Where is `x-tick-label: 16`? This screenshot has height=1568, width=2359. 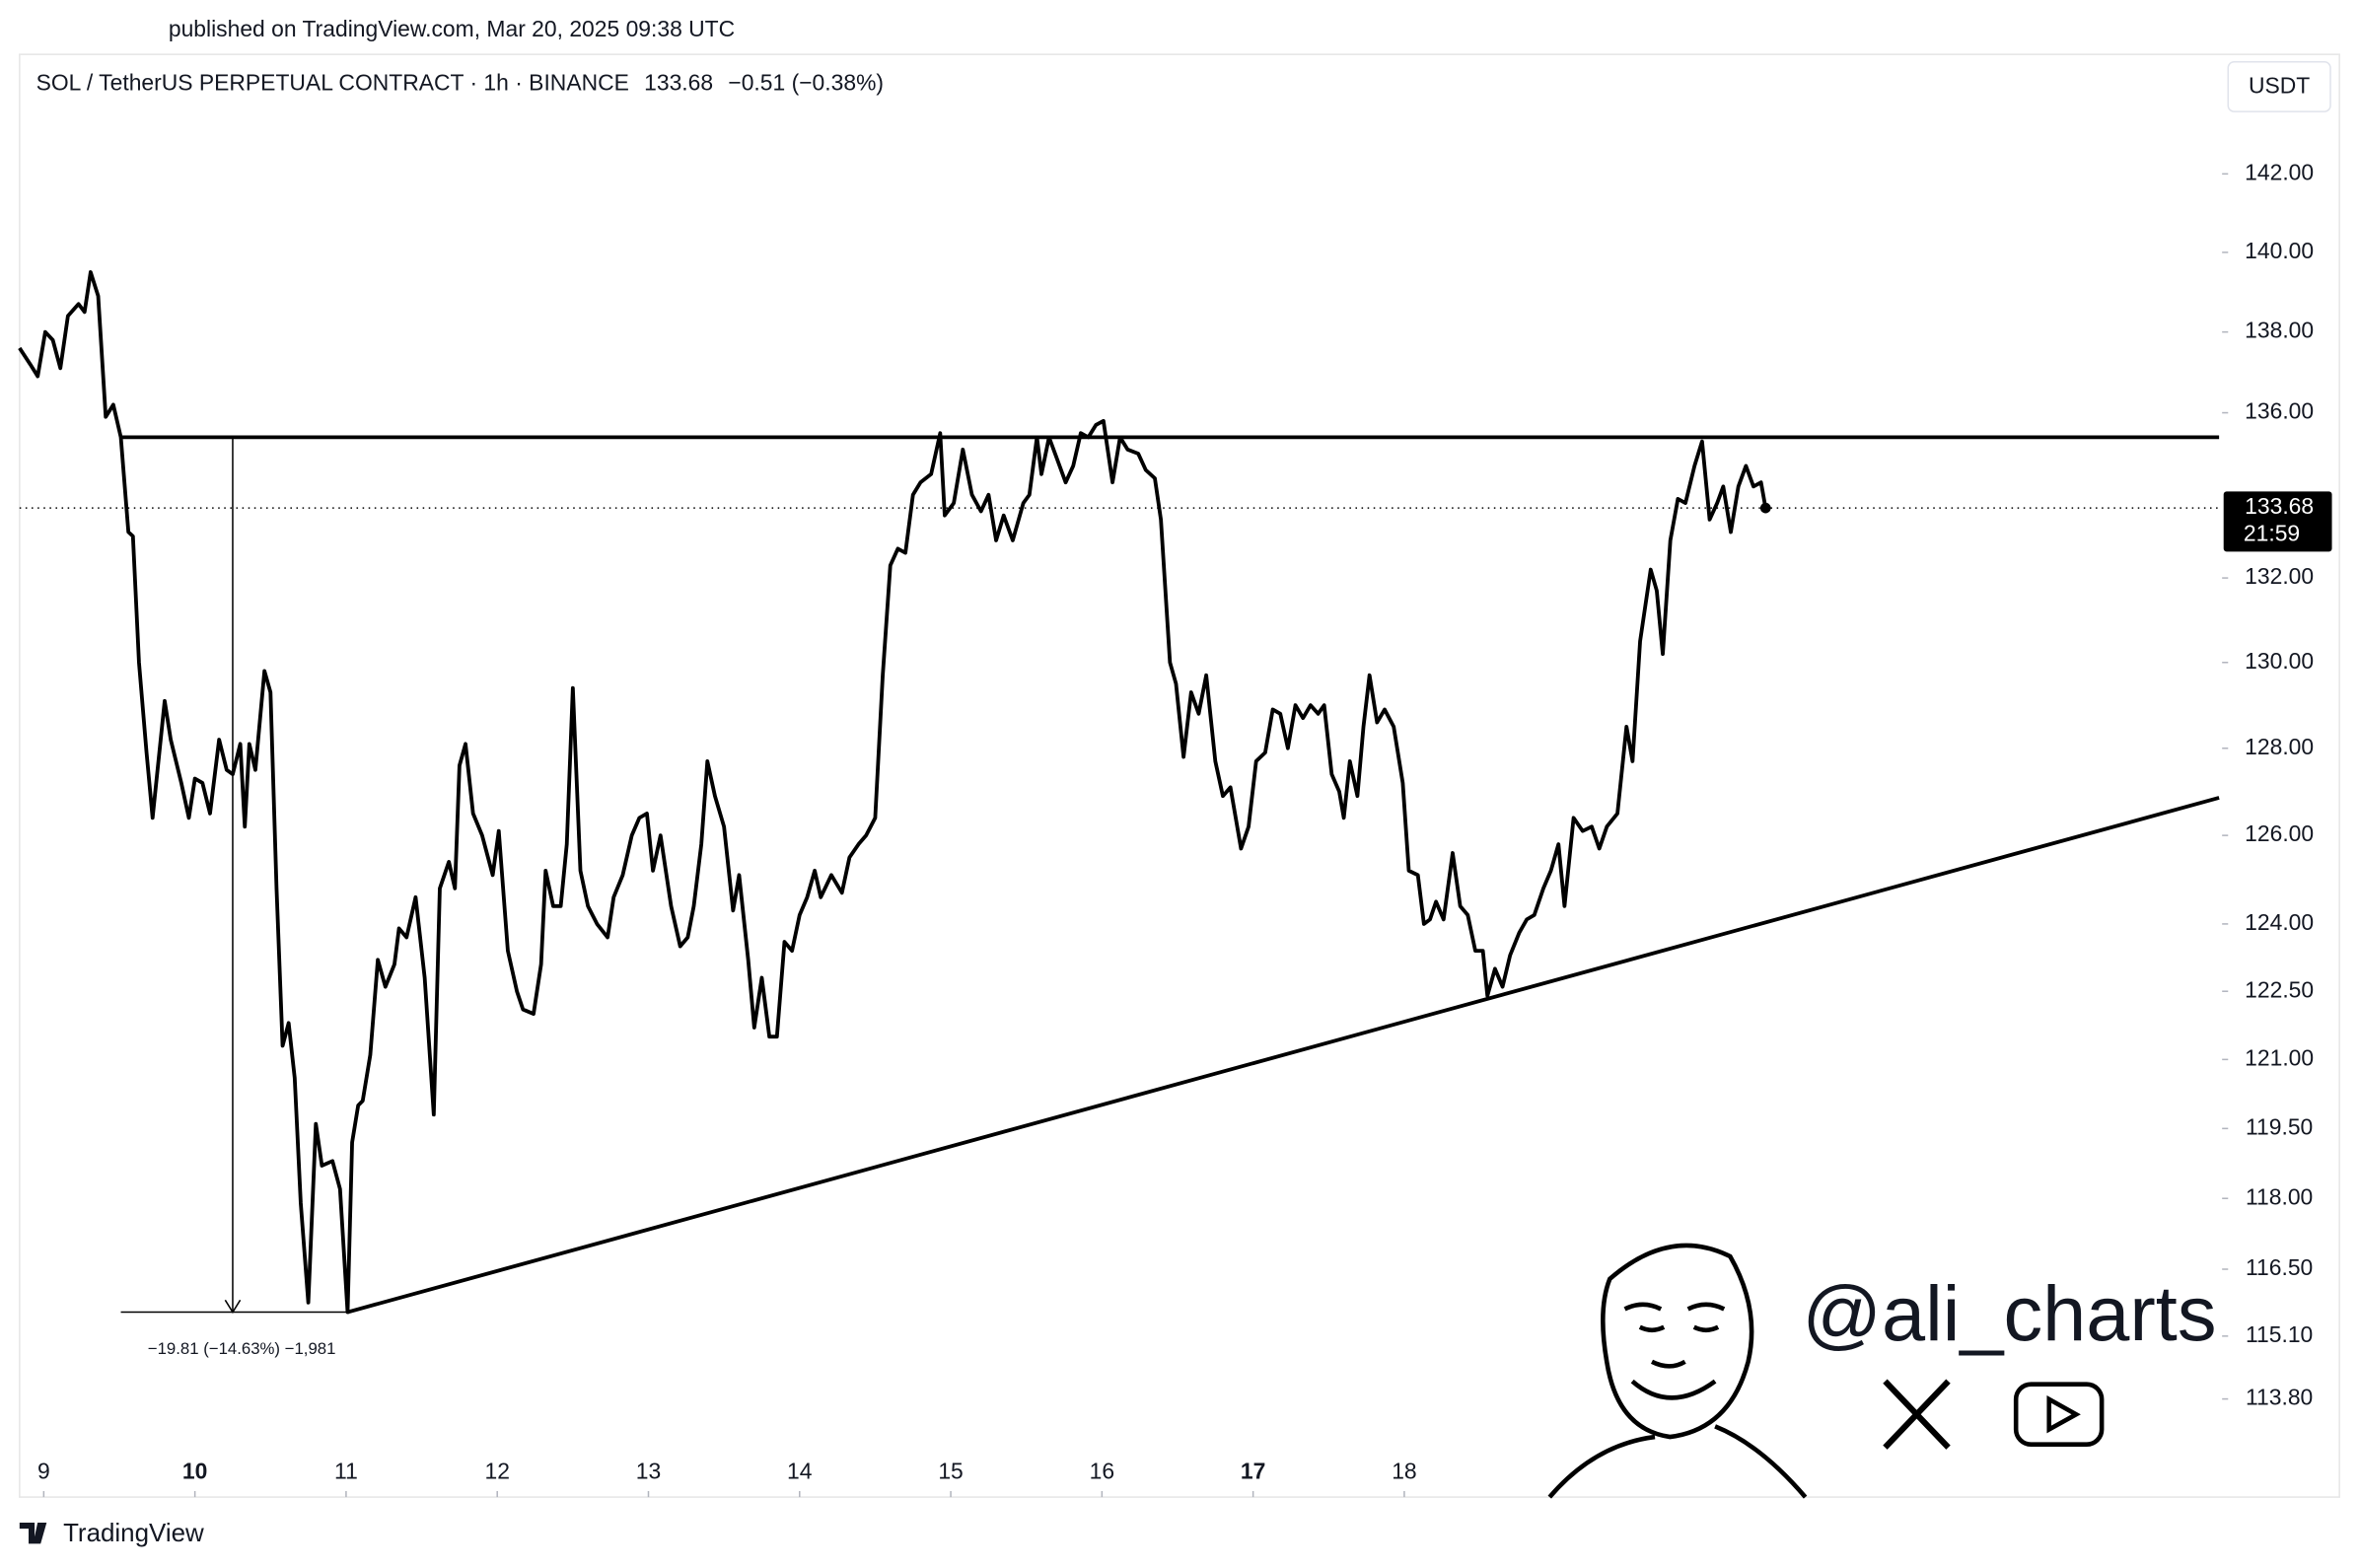 x-tick-label: 16 is located at coordinates (1102, 1471).